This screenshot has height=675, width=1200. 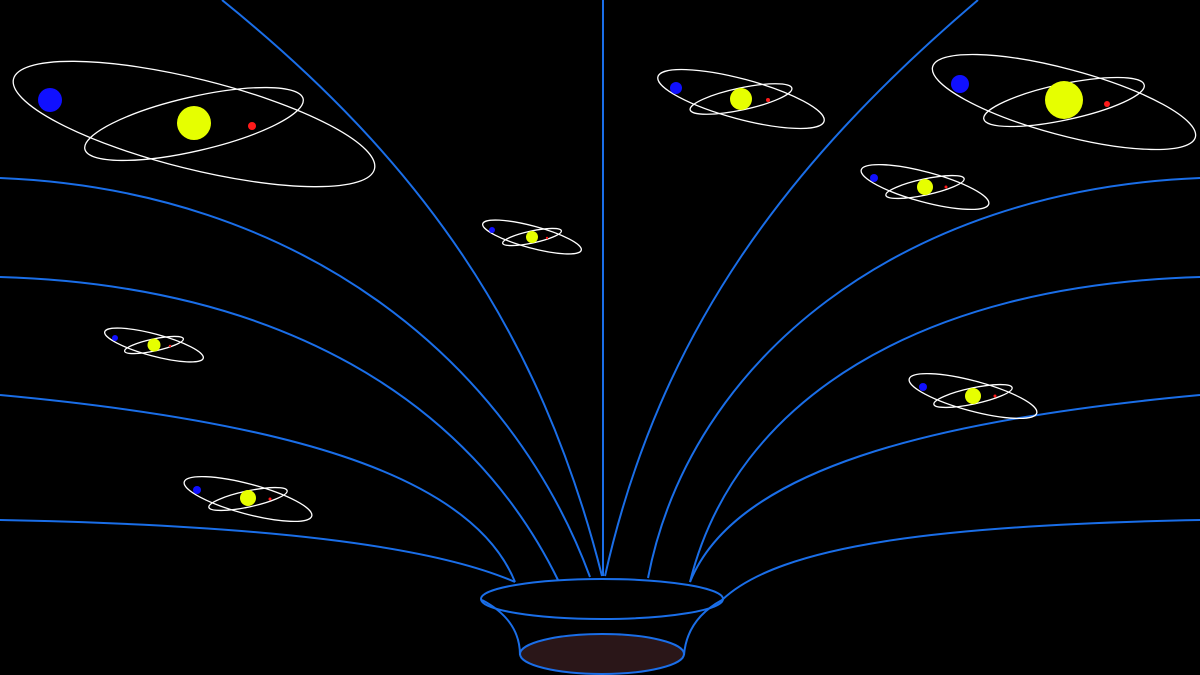 What do you see at coordinates (602, 626) in the screenshot?
I see `gravity-well` at bounding box center [602, 626].